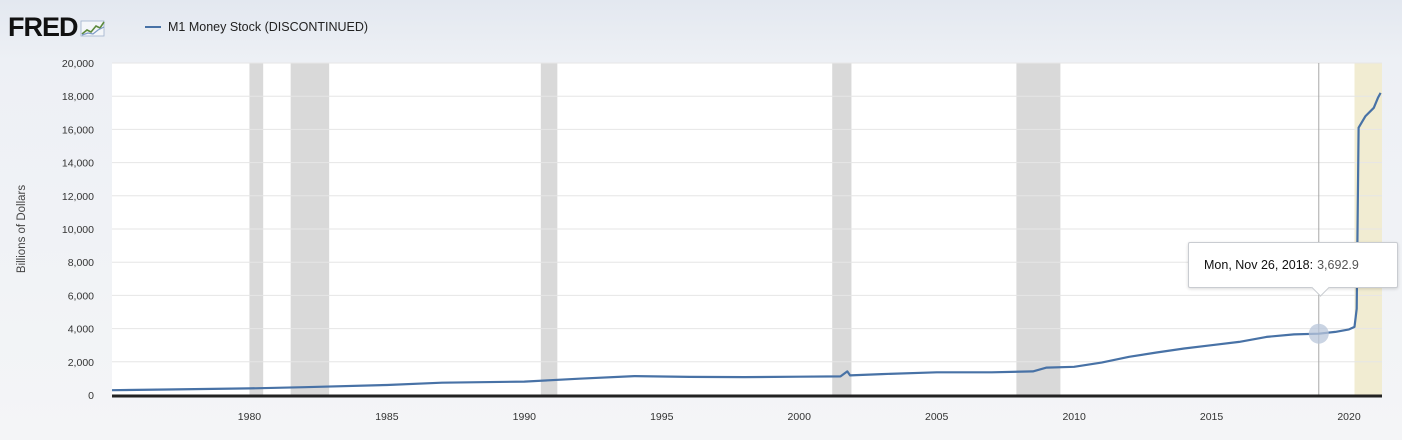  I want to click on y-tick-label: 16,000, so click(78, 130).